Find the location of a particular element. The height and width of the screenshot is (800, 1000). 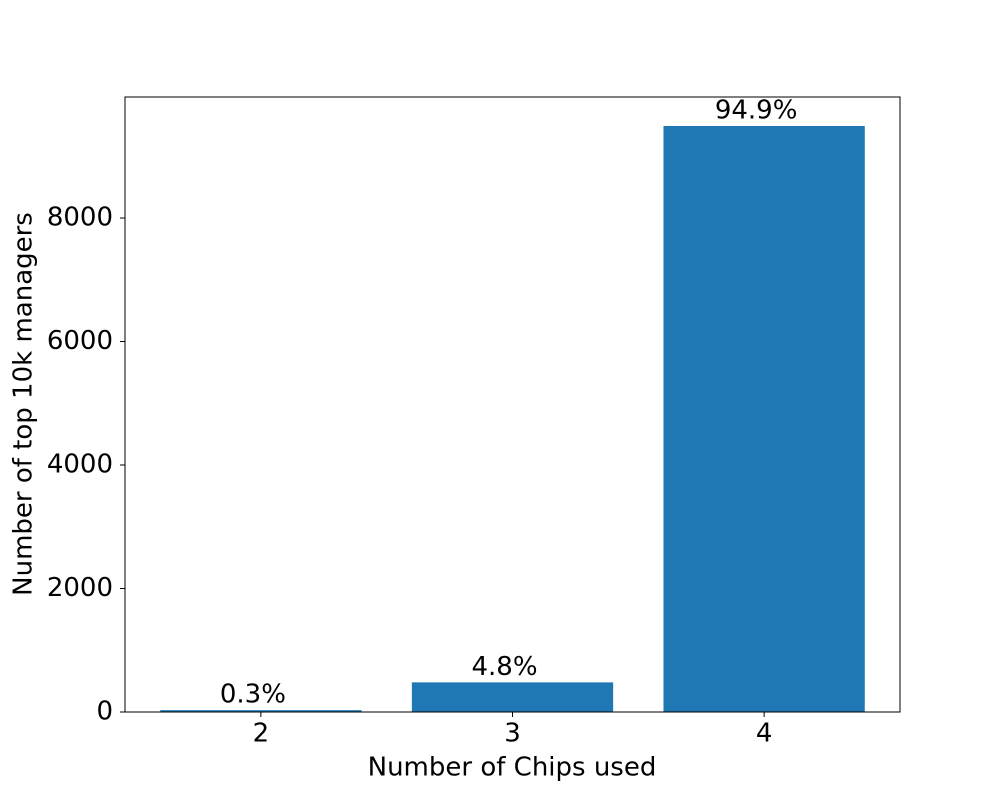

y-tick-label: 2000 is located at coordinates (80, 588).